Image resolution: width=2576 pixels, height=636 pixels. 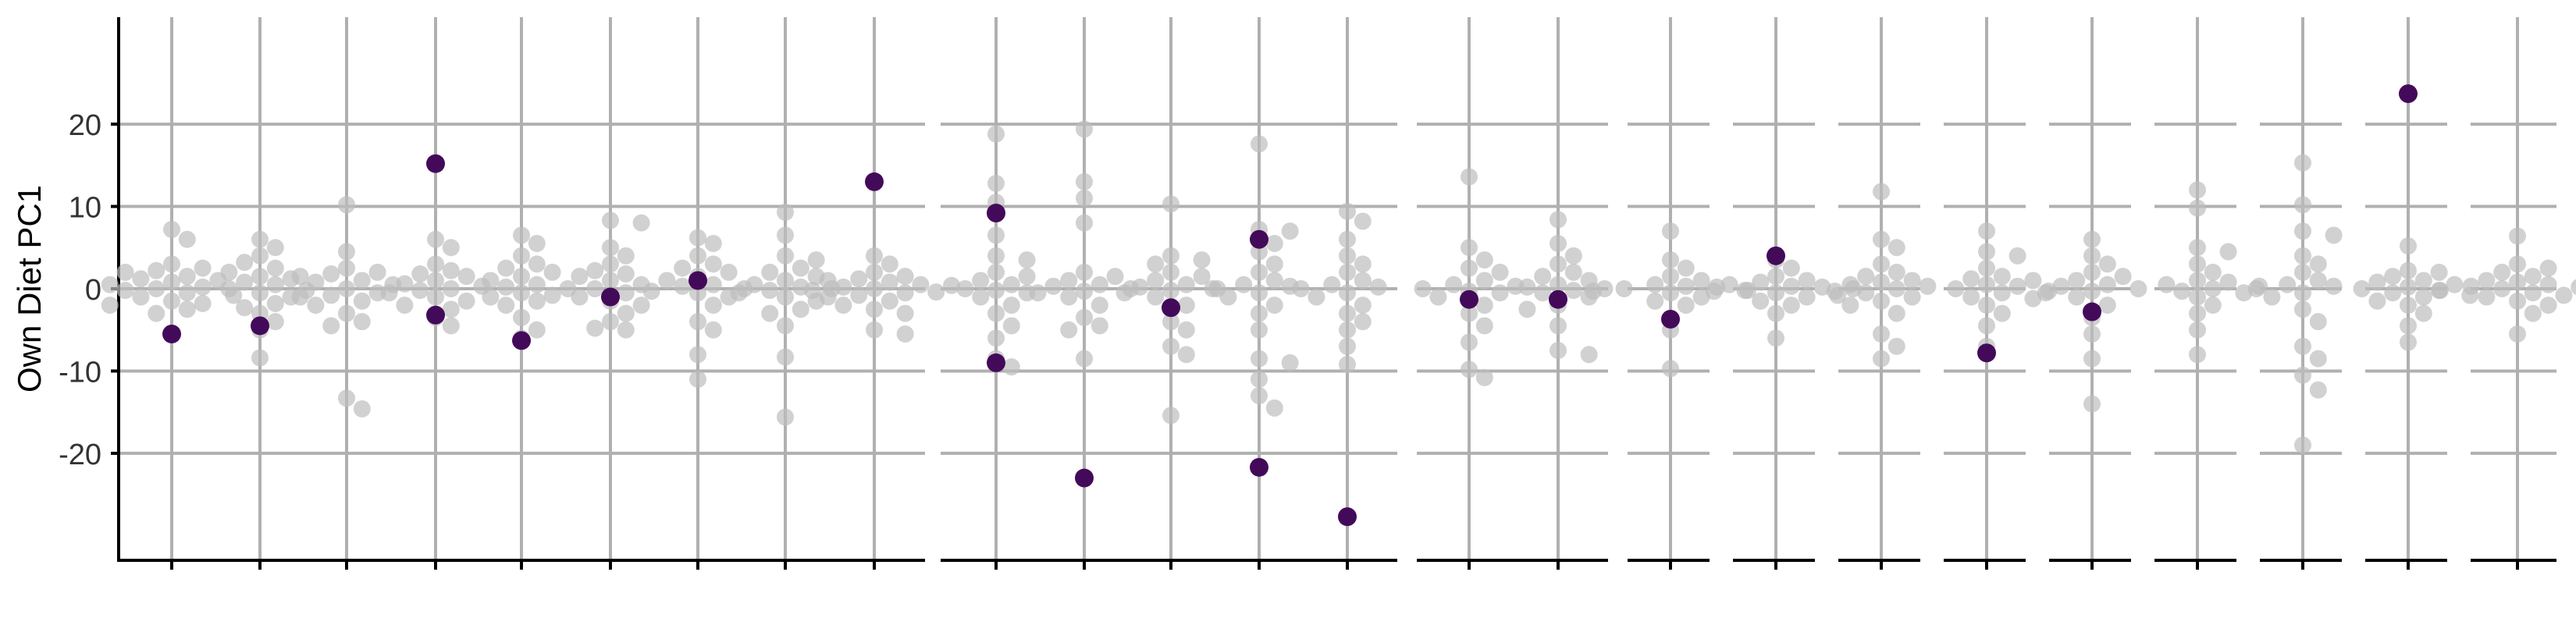 I want to click on y-tick-label-4: 20, so click(x=85, y=125).